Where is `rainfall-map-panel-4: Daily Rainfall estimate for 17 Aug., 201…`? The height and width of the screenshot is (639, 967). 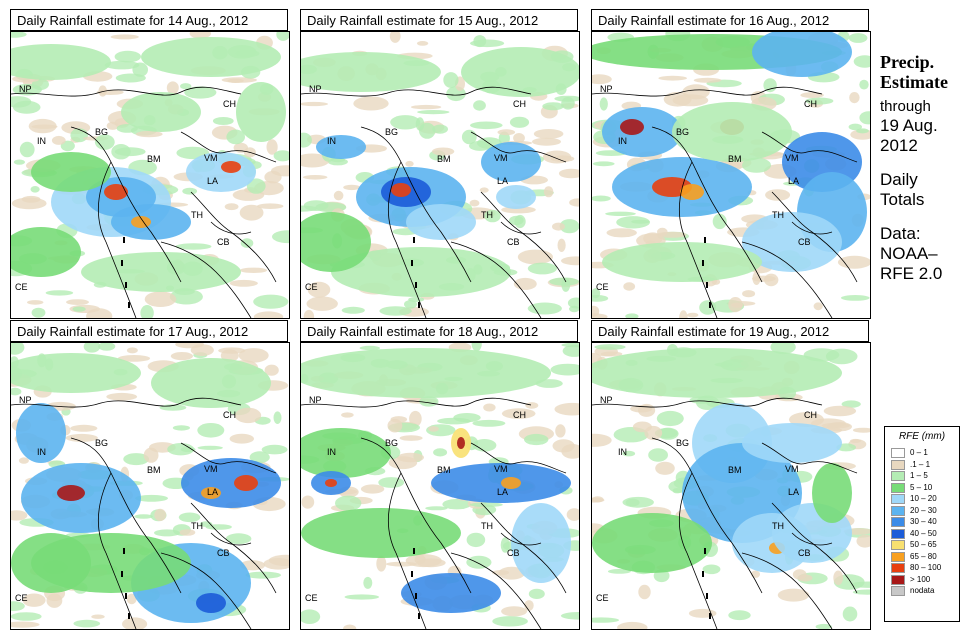
rainfall-map-panel-4: Daily Rainfall estimate for 17 Aug., 201… is located at coordinates (150, 475).